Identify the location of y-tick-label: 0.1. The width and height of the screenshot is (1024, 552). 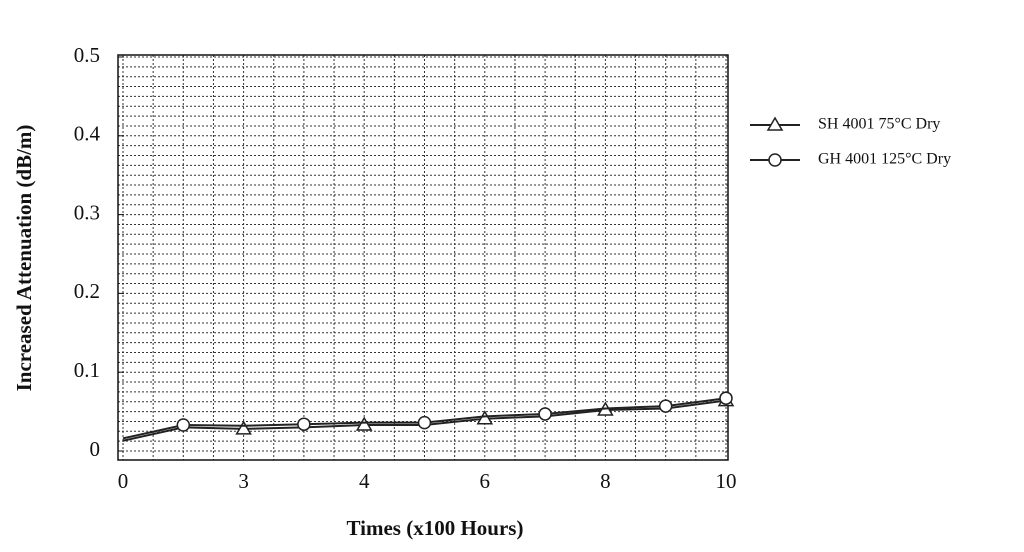
(87, 370).